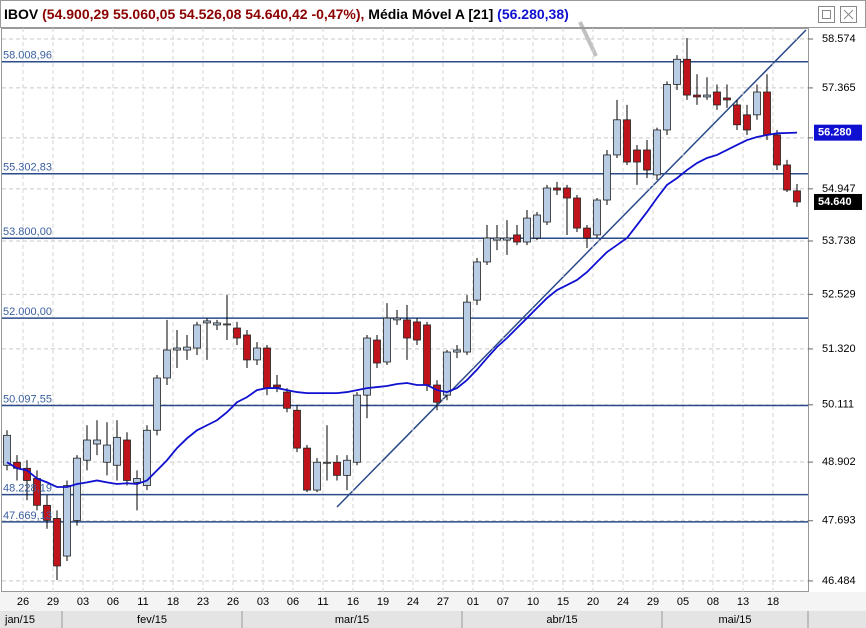 Image resolution: width=866 pixels, height=628 pixels. I want to click on y-tick-label: 57.365, so click(839, 88).